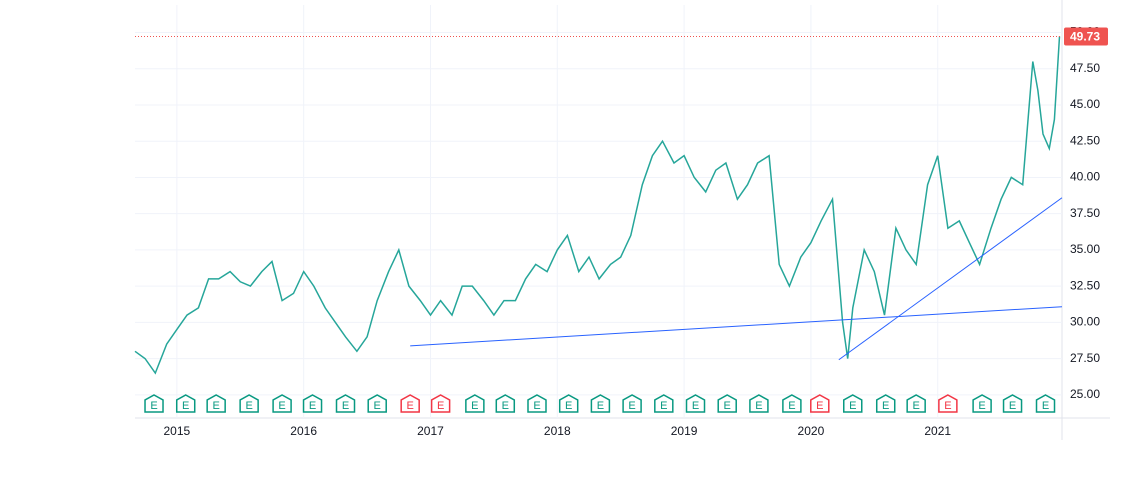 The width and height of the screenshot is (1126, 487). What do you see at coordinates (1085, 394) in the screenshot?
I see `y-tick-label: 25.00` at bounding box center [1085, 394].